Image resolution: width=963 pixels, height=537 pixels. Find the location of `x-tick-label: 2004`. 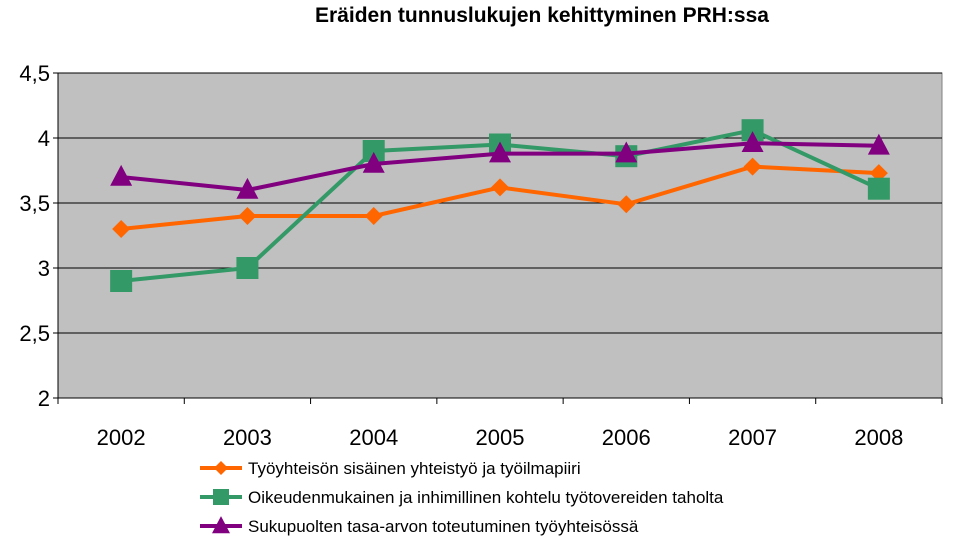

x-tick-label: 2004 is located at coordinates (373, 437).